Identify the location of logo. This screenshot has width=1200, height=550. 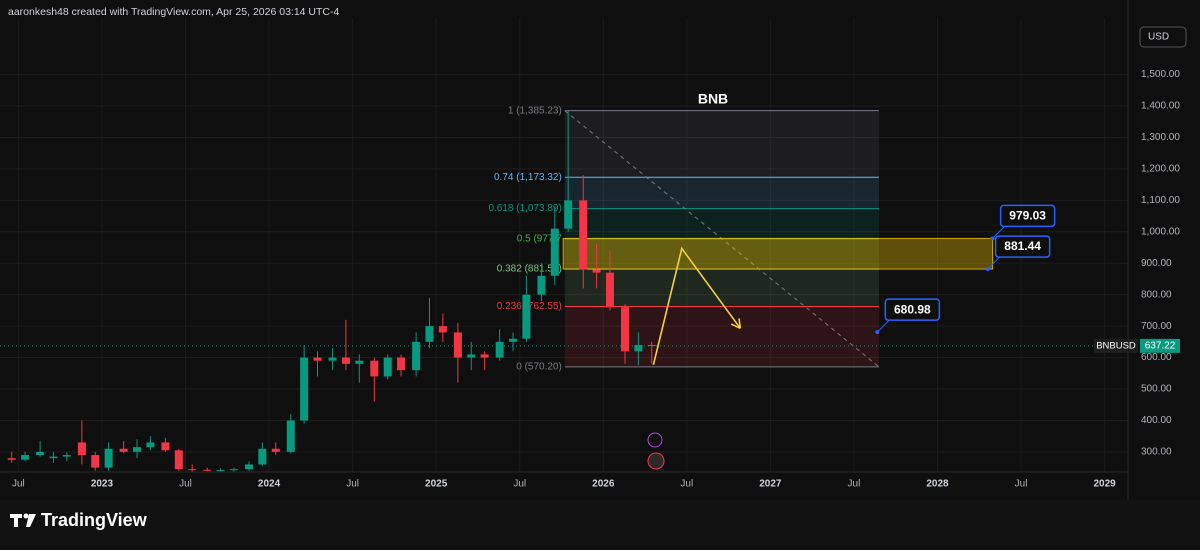
(23, 520).